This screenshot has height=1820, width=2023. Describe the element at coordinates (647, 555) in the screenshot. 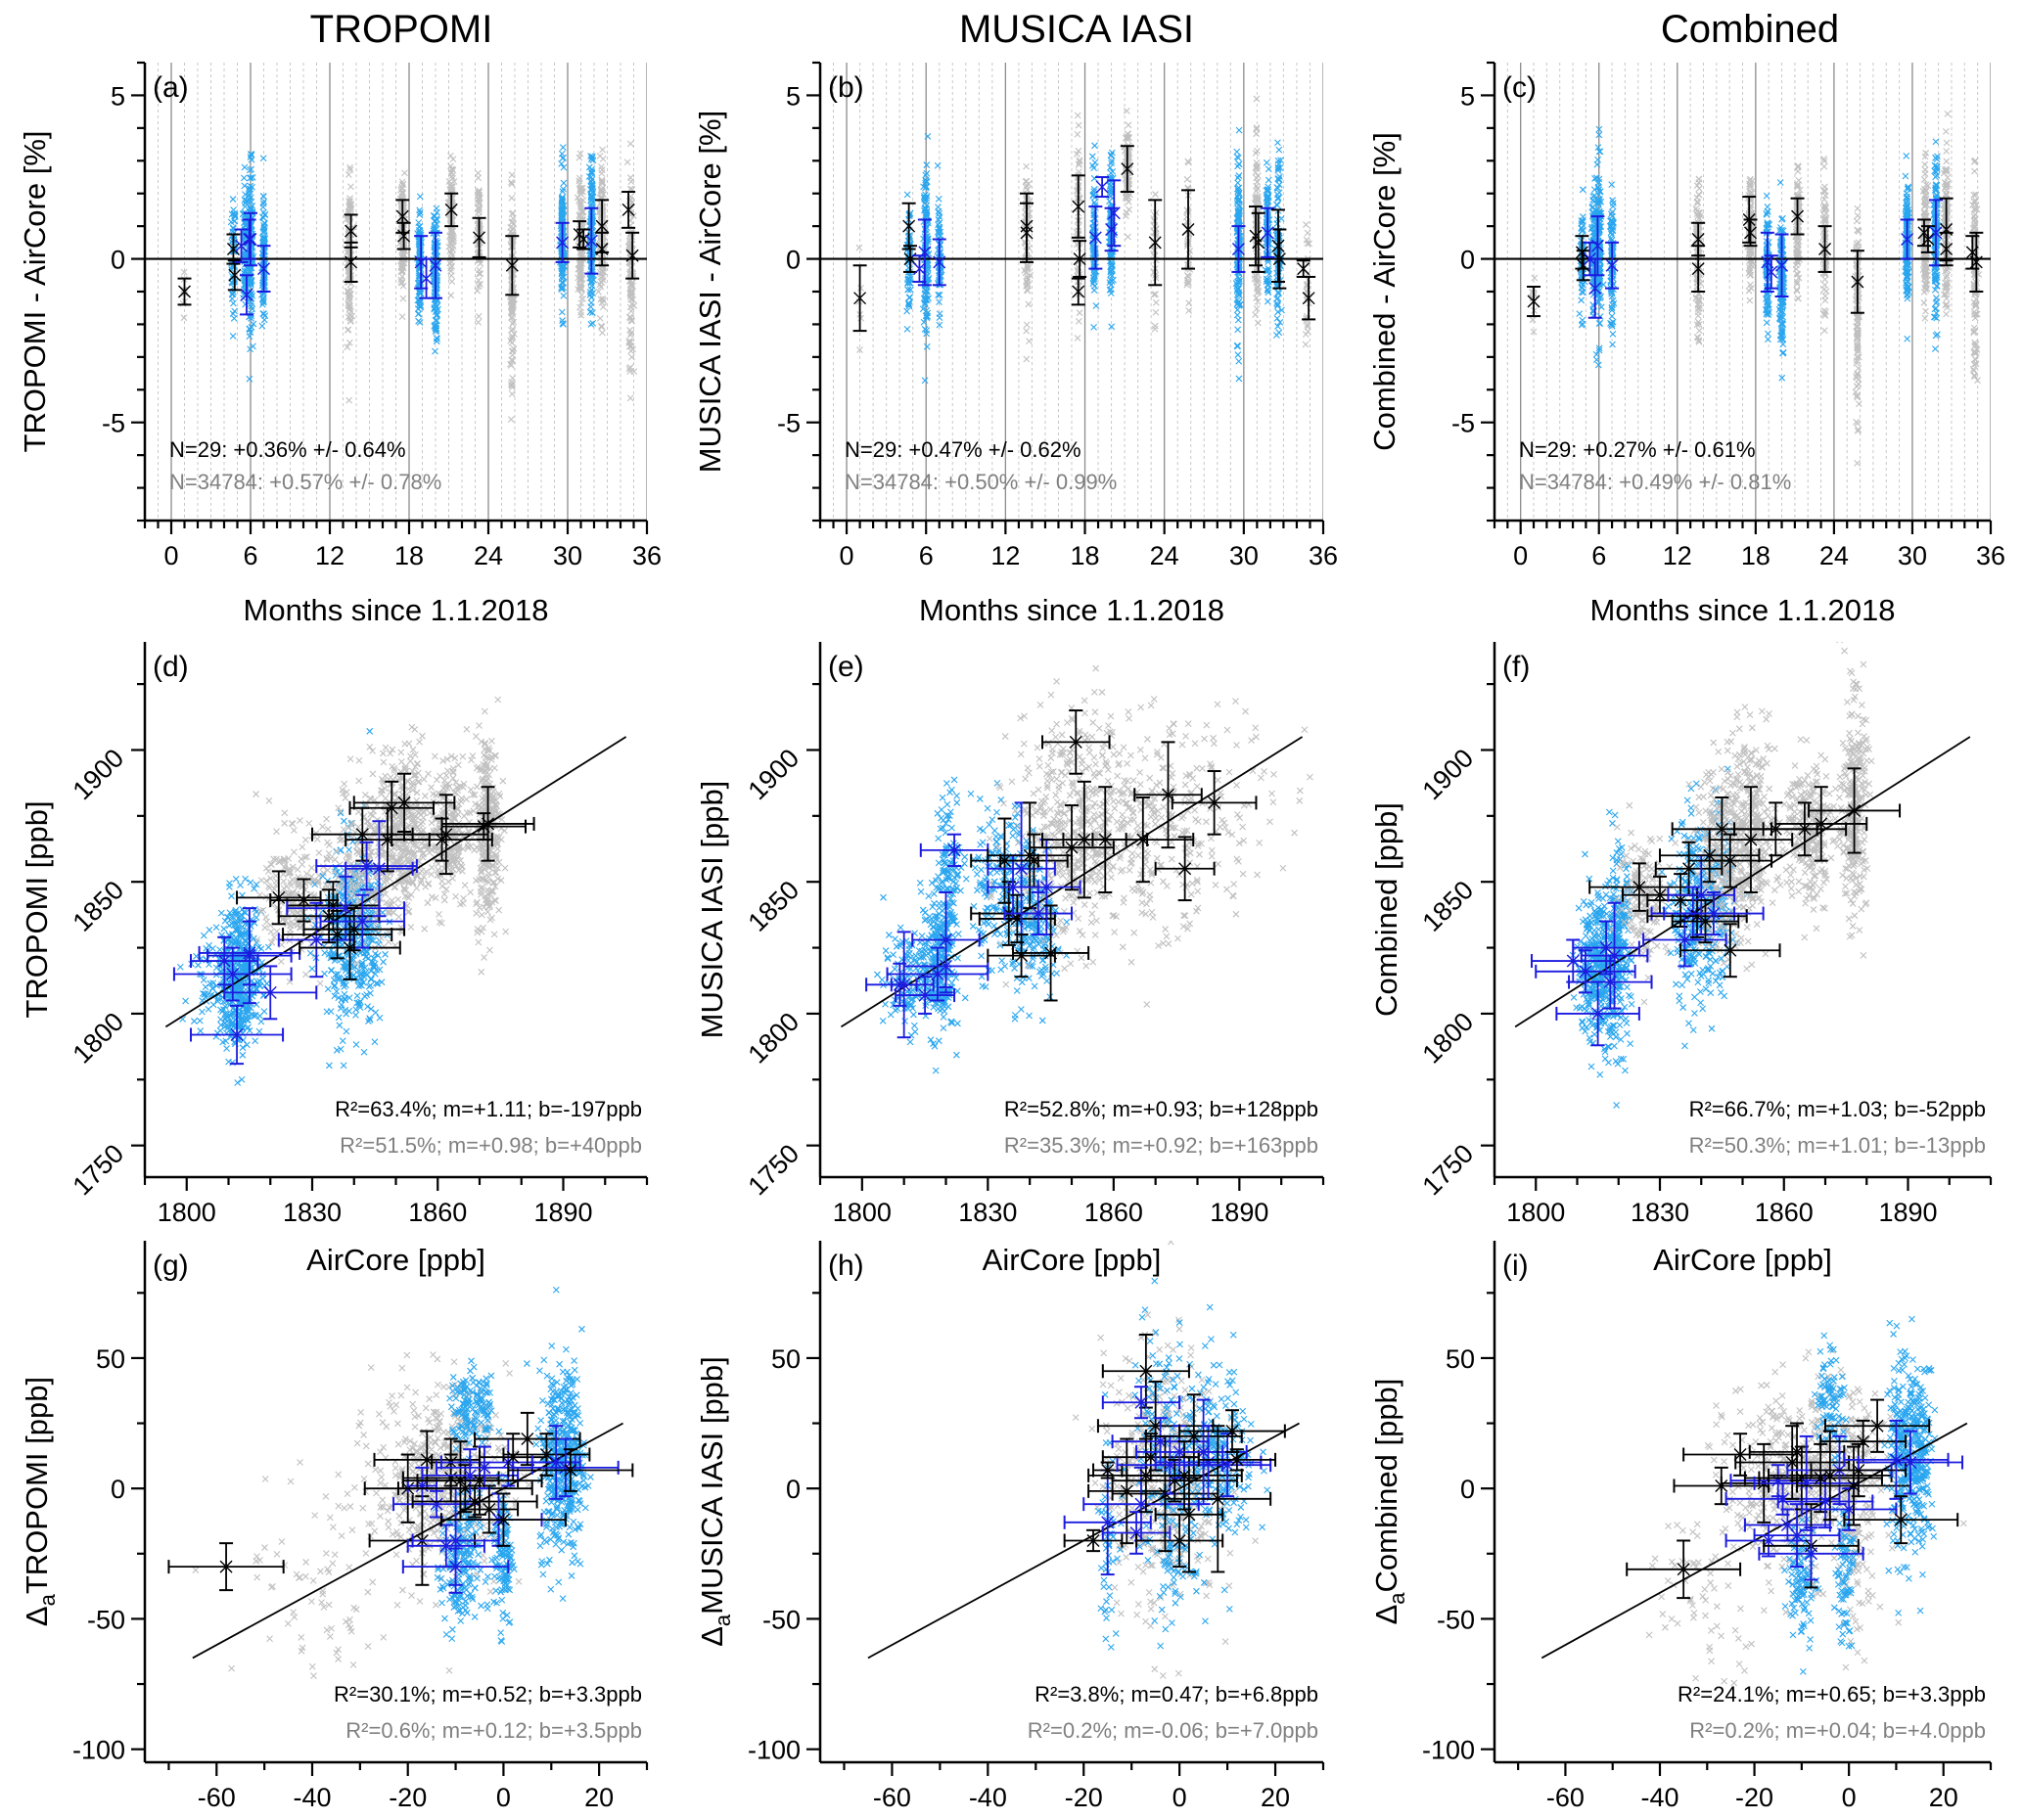

I see `x-tick-label: 36` at that location.